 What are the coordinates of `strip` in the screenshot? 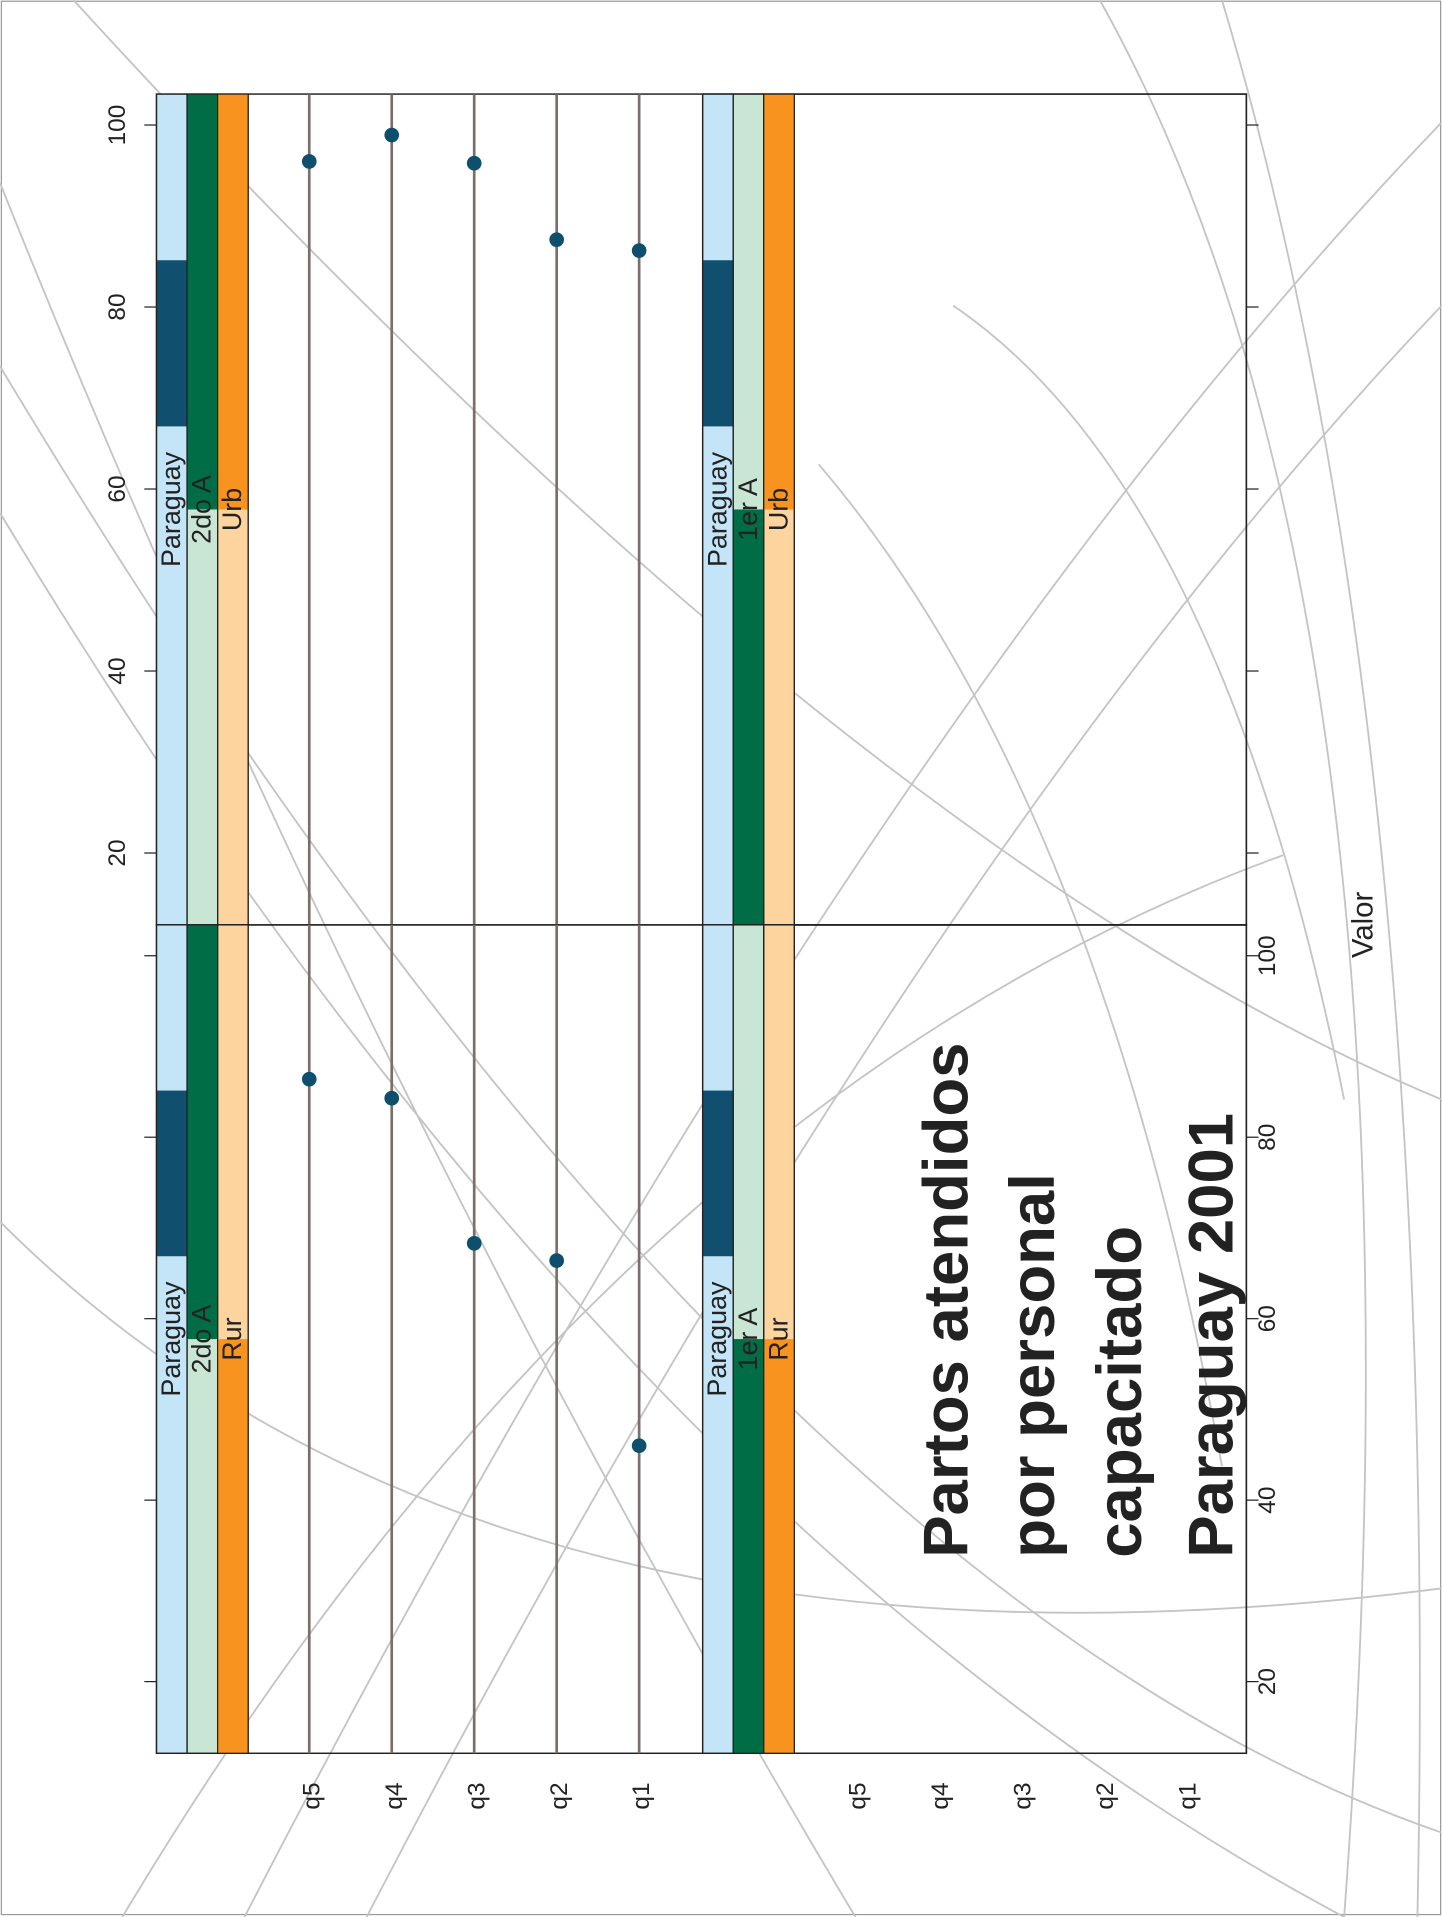 It's located at (718, 1339).